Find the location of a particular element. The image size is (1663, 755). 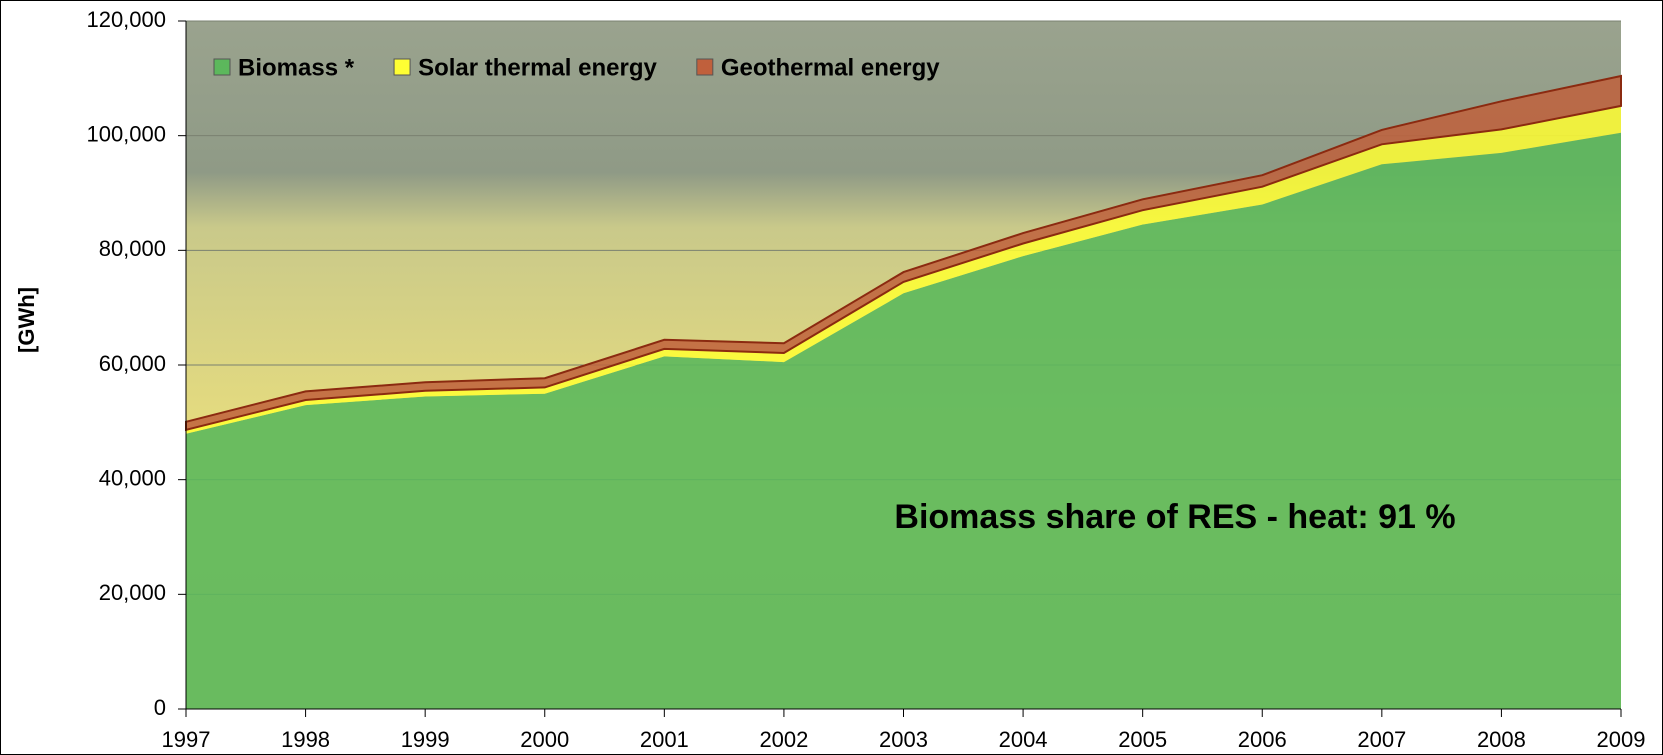

x-tick-label: 2008 is located at coordinates (1501, 739).